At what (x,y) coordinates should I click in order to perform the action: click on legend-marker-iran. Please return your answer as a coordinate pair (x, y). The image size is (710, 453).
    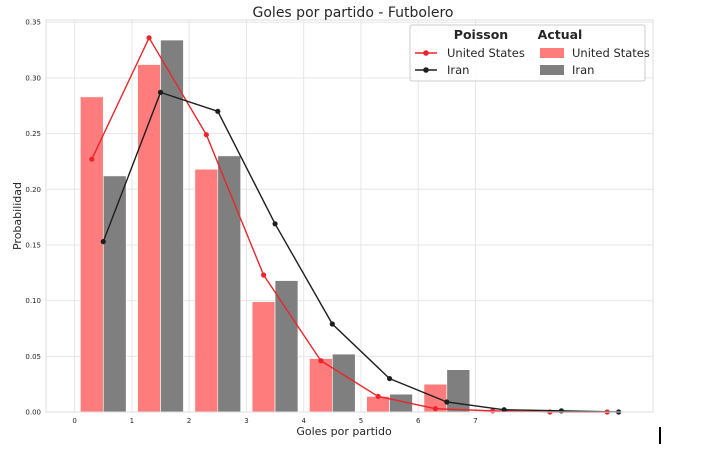
    Looking at the image, I should click on (426, 70).